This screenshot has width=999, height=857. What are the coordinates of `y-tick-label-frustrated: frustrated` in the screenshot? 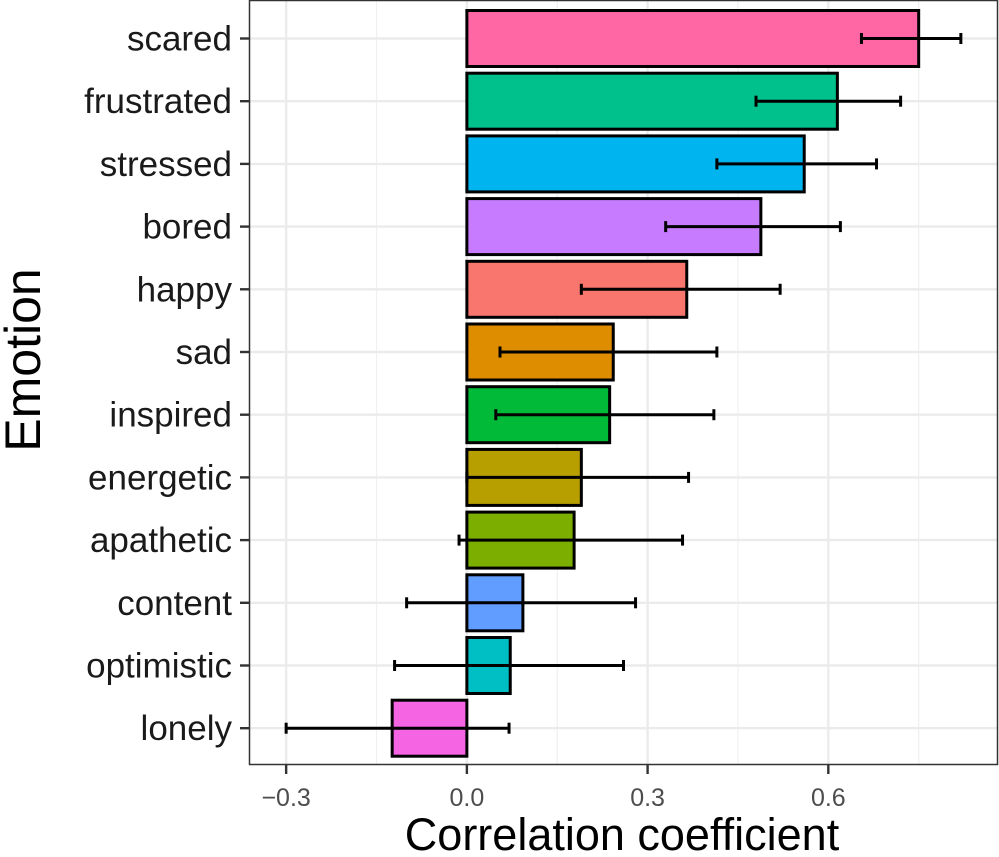 It's located at (158, 101).